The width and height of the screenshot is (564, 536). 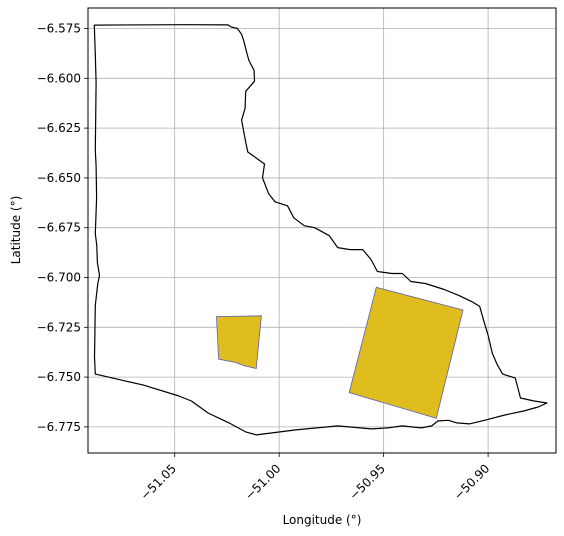 What do you see at coordinates (59, 78) in the screenshot?
I see `y-tick-label: −6.600` at bounding box center [59, 78].